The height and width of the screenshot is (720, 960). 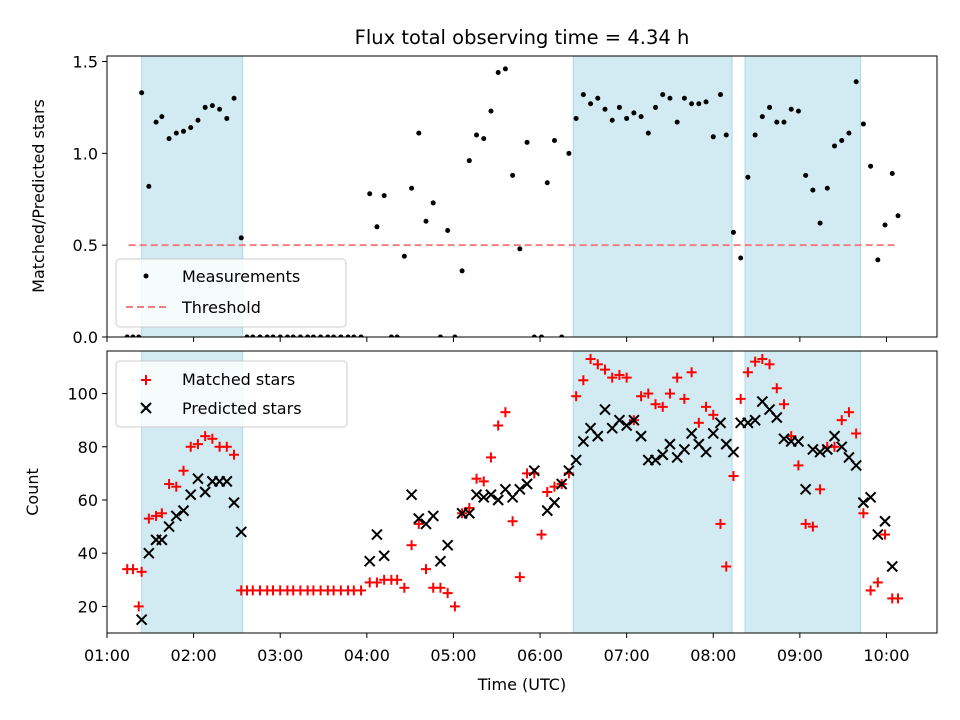 I want to click on x-tick-label: 04:00, so click(x=367, y=655).